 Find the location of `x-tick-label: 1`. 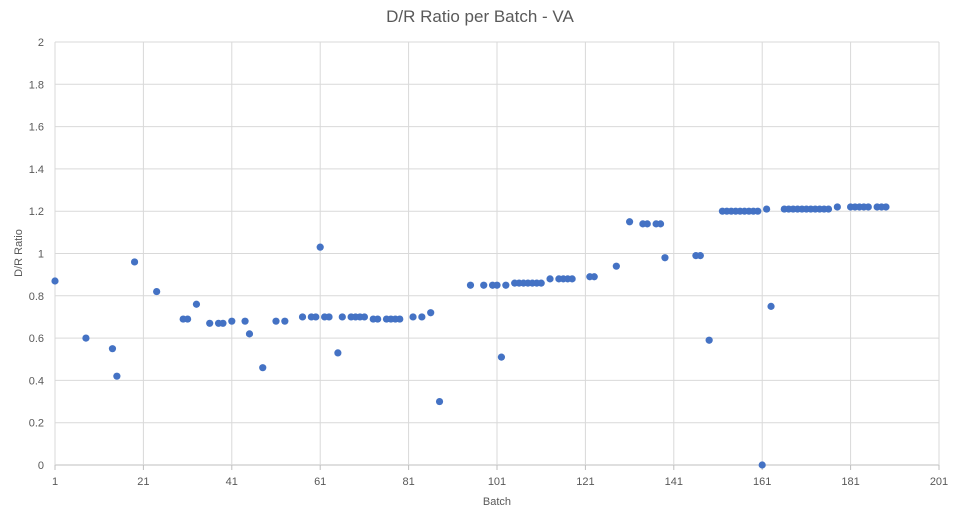

x-tick-label: 1 is located at coordinates (55, 482).